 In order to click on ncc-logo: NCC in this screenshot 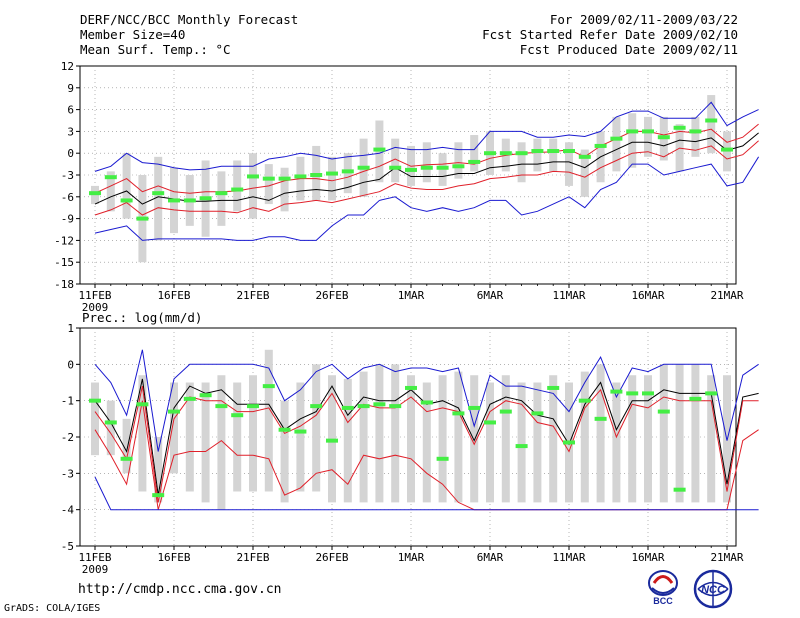, I will do `click(713, 589)`.